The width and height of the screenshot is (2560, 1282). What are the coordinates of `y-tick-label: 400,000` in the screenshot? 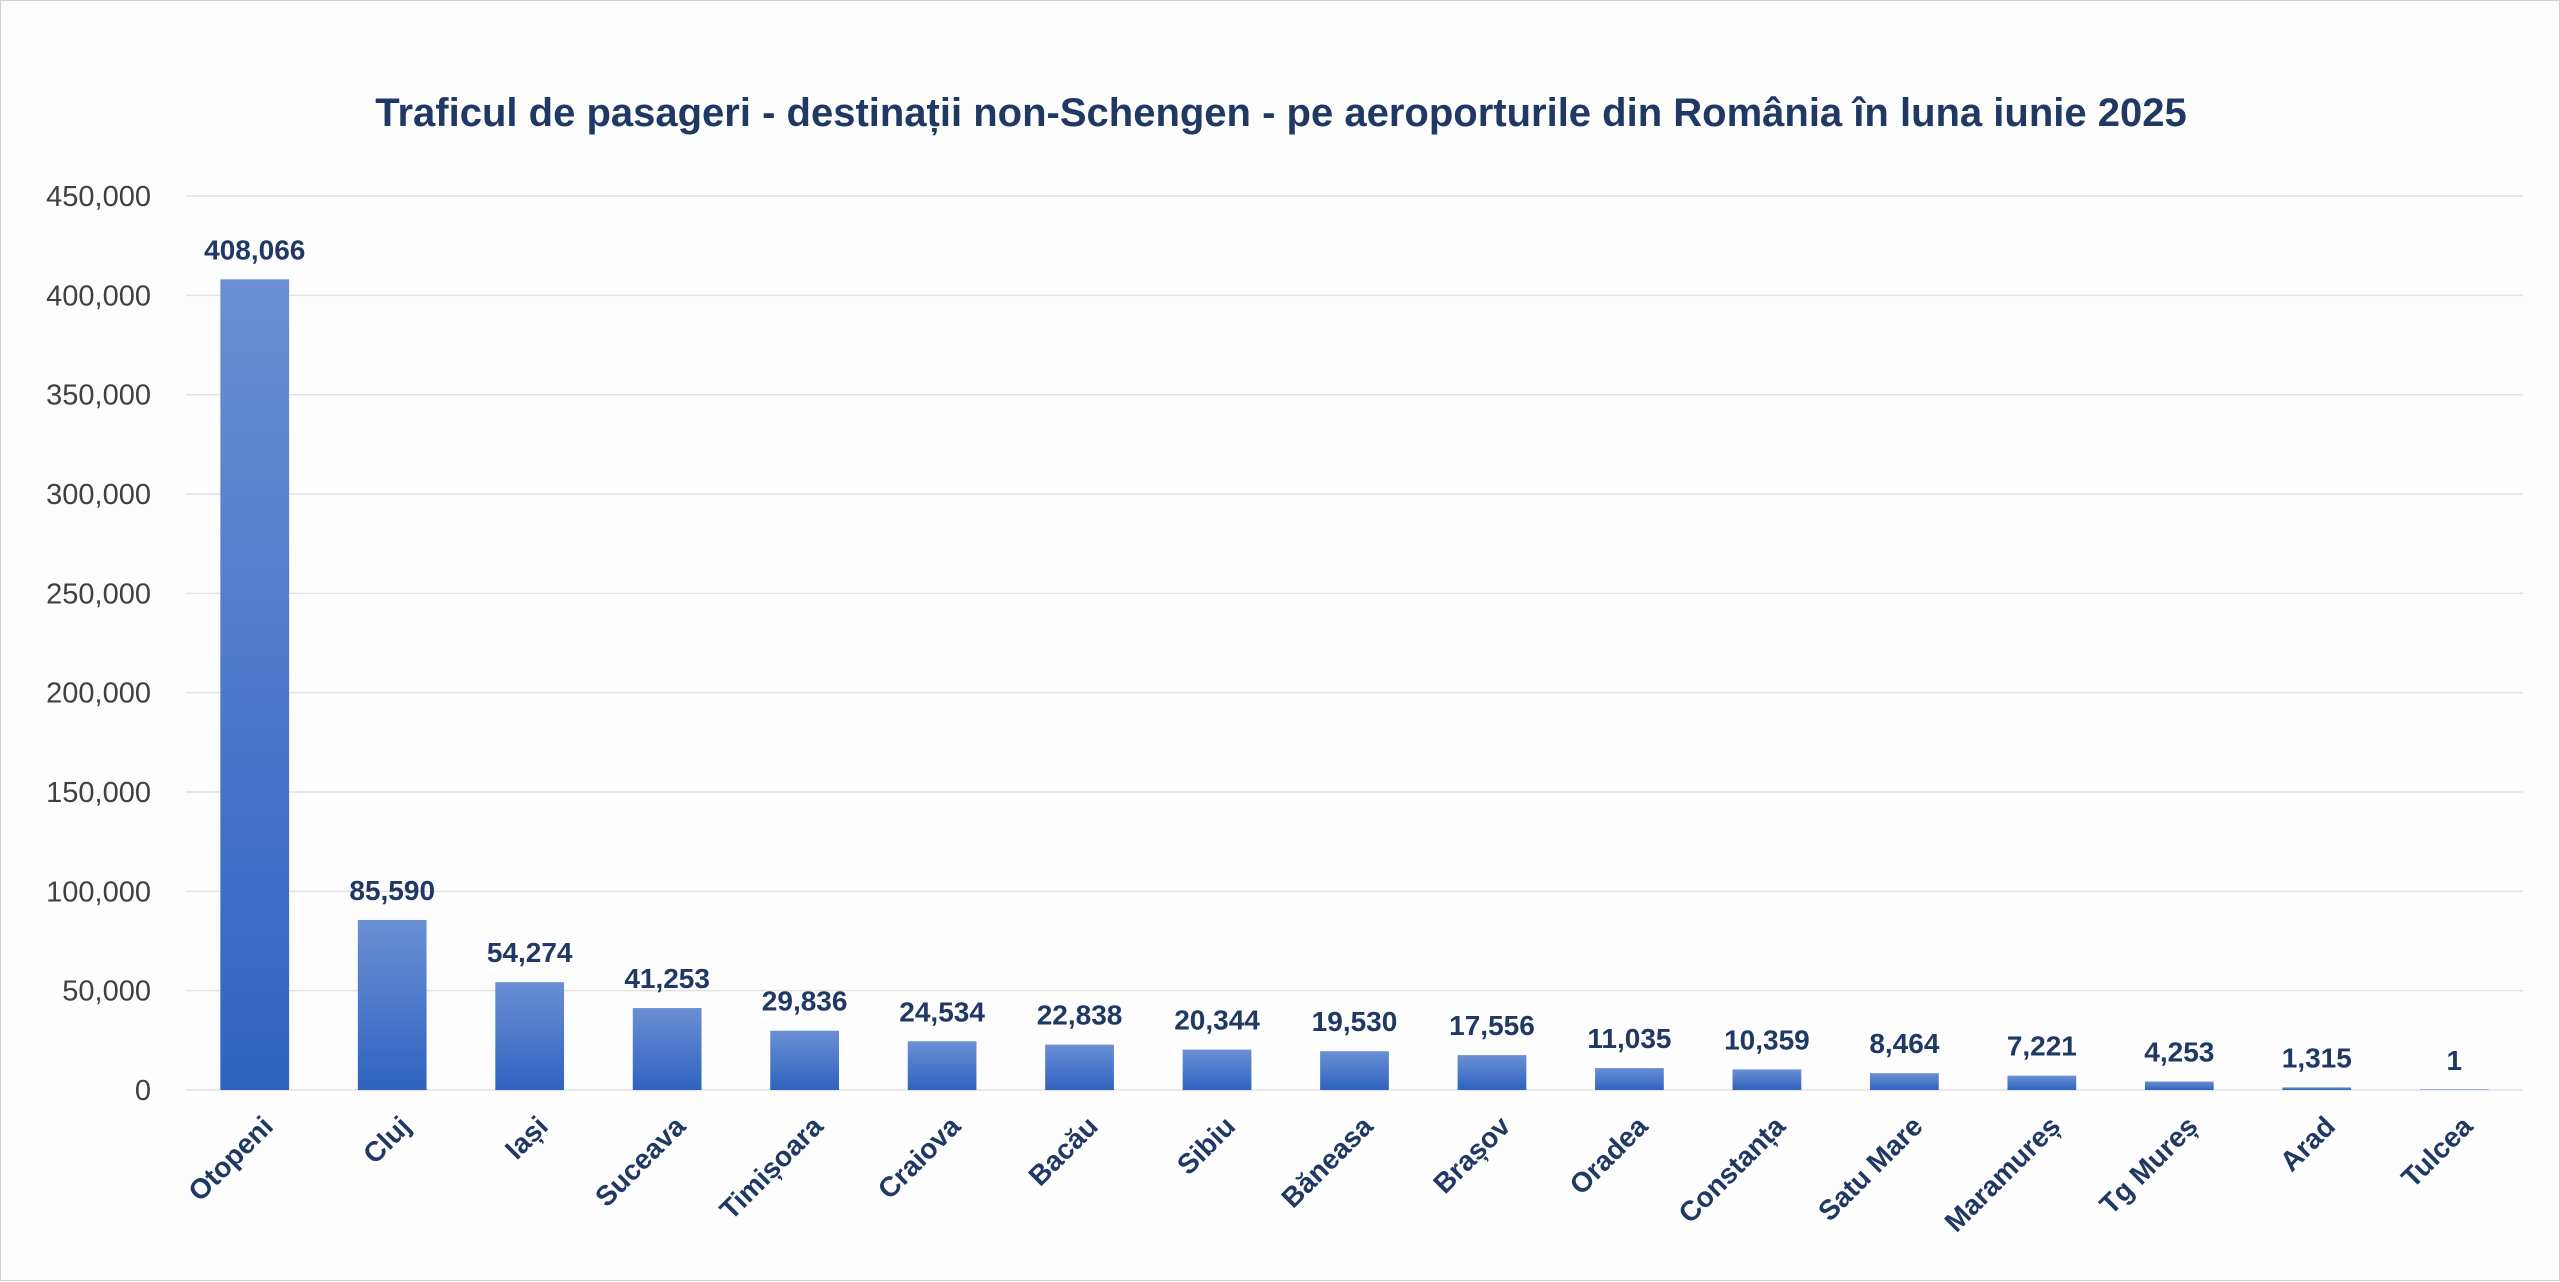 It's located at (98, 296).